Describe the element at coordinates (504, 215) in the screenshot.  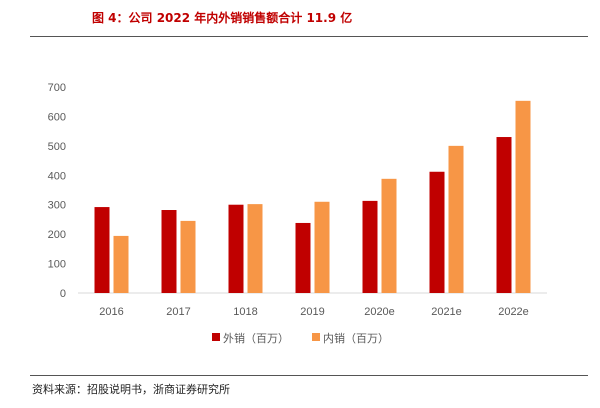
I see `bar-export-2022e` at that location.